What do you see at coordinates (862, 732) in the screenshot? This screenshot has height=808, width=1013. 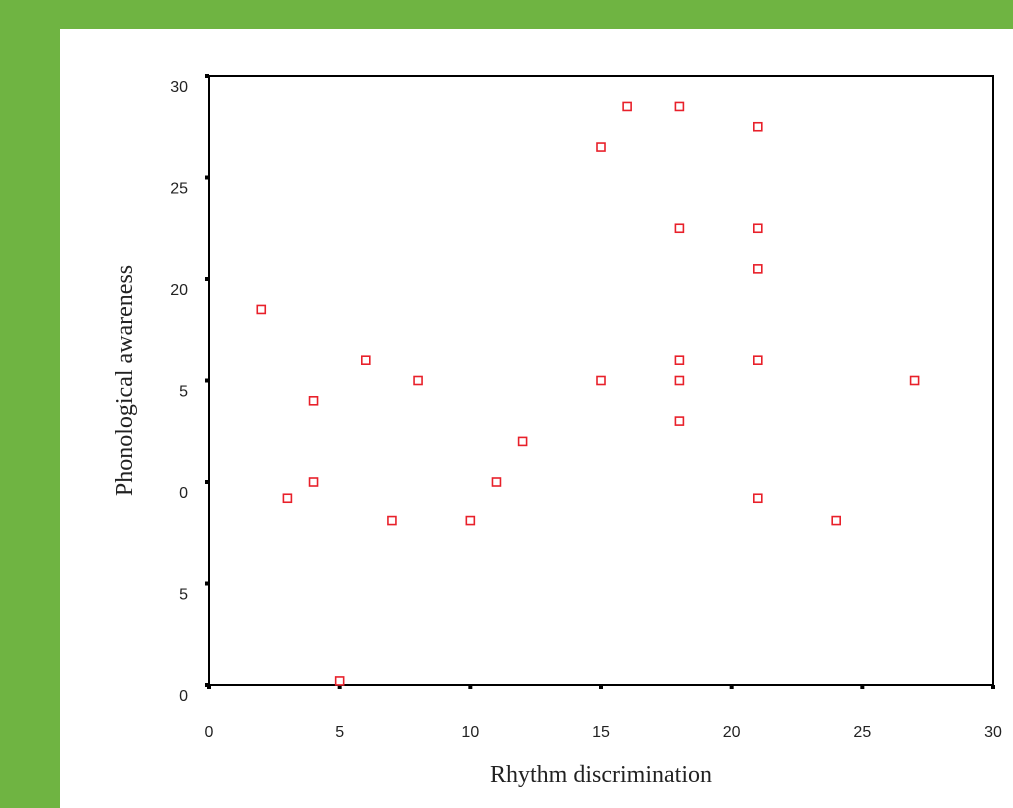 I see `x-tick-label: 25` at bounding box center [862, 732].